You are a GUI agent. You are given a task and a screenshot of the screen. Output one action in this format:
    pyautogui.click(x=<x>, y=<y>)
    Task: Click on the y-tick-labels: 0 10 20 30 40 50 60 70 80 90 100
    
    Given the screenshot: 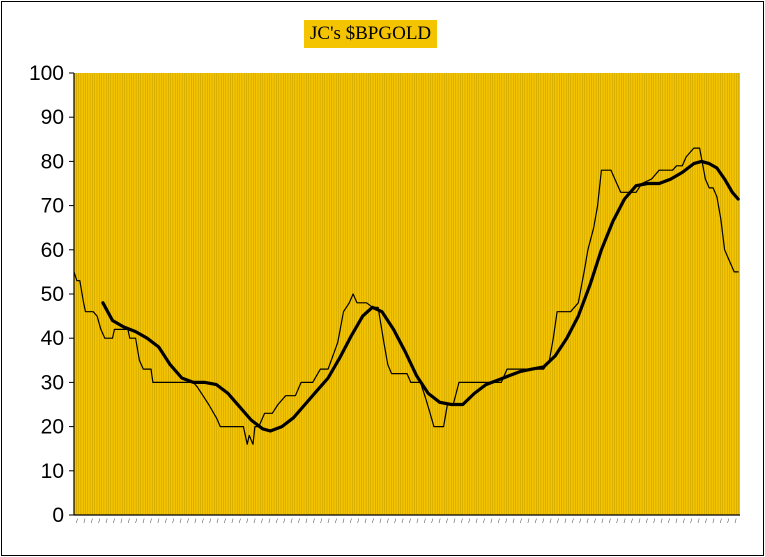 What is the action you would take?
    pyautogui.click(x=46, y=294)
    